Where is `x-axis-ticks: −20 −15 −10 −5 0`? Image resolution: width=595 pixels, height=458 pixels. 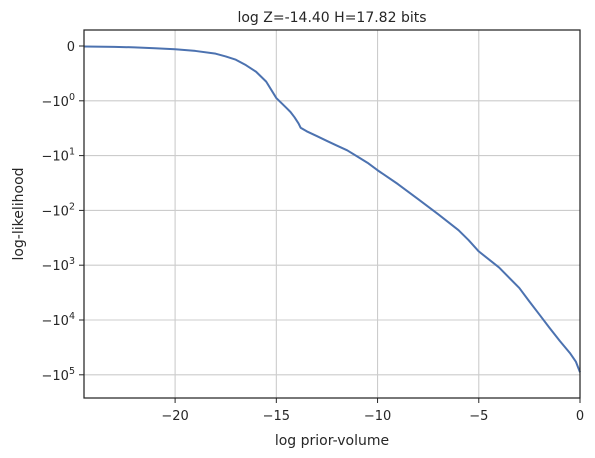 x-axis-ticks: −20 −15 −10 −5 0 is located at coordinates (372, 411).